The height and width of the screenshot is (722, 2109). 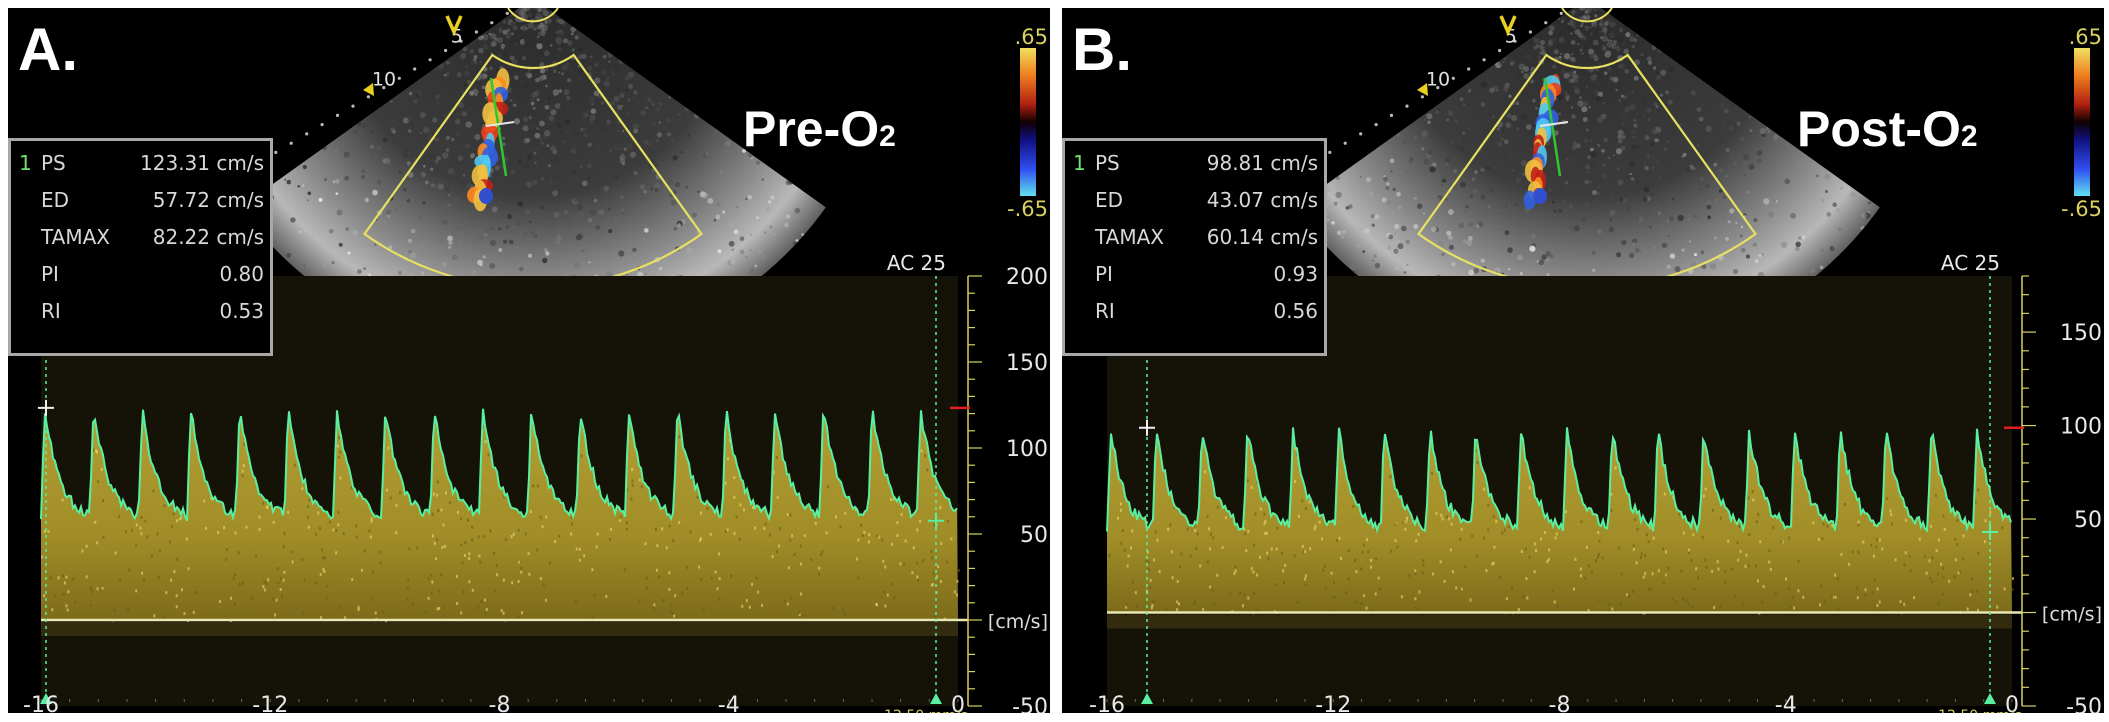 I want to click on measurement-value: 0.56, so click(x=1295, y=311).